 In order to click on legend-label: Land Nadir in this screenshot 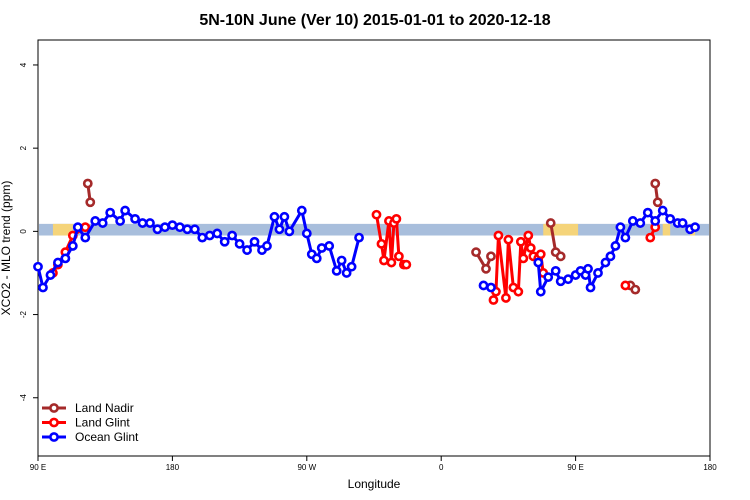, I will do `click(104, 408)`.